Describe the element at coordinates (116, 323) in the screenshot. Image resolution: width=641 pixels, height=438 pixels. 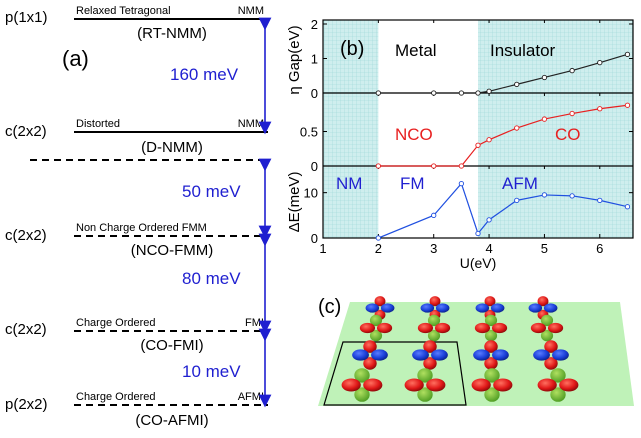
I see `level-4-desc: Charge Ordered` at that location.